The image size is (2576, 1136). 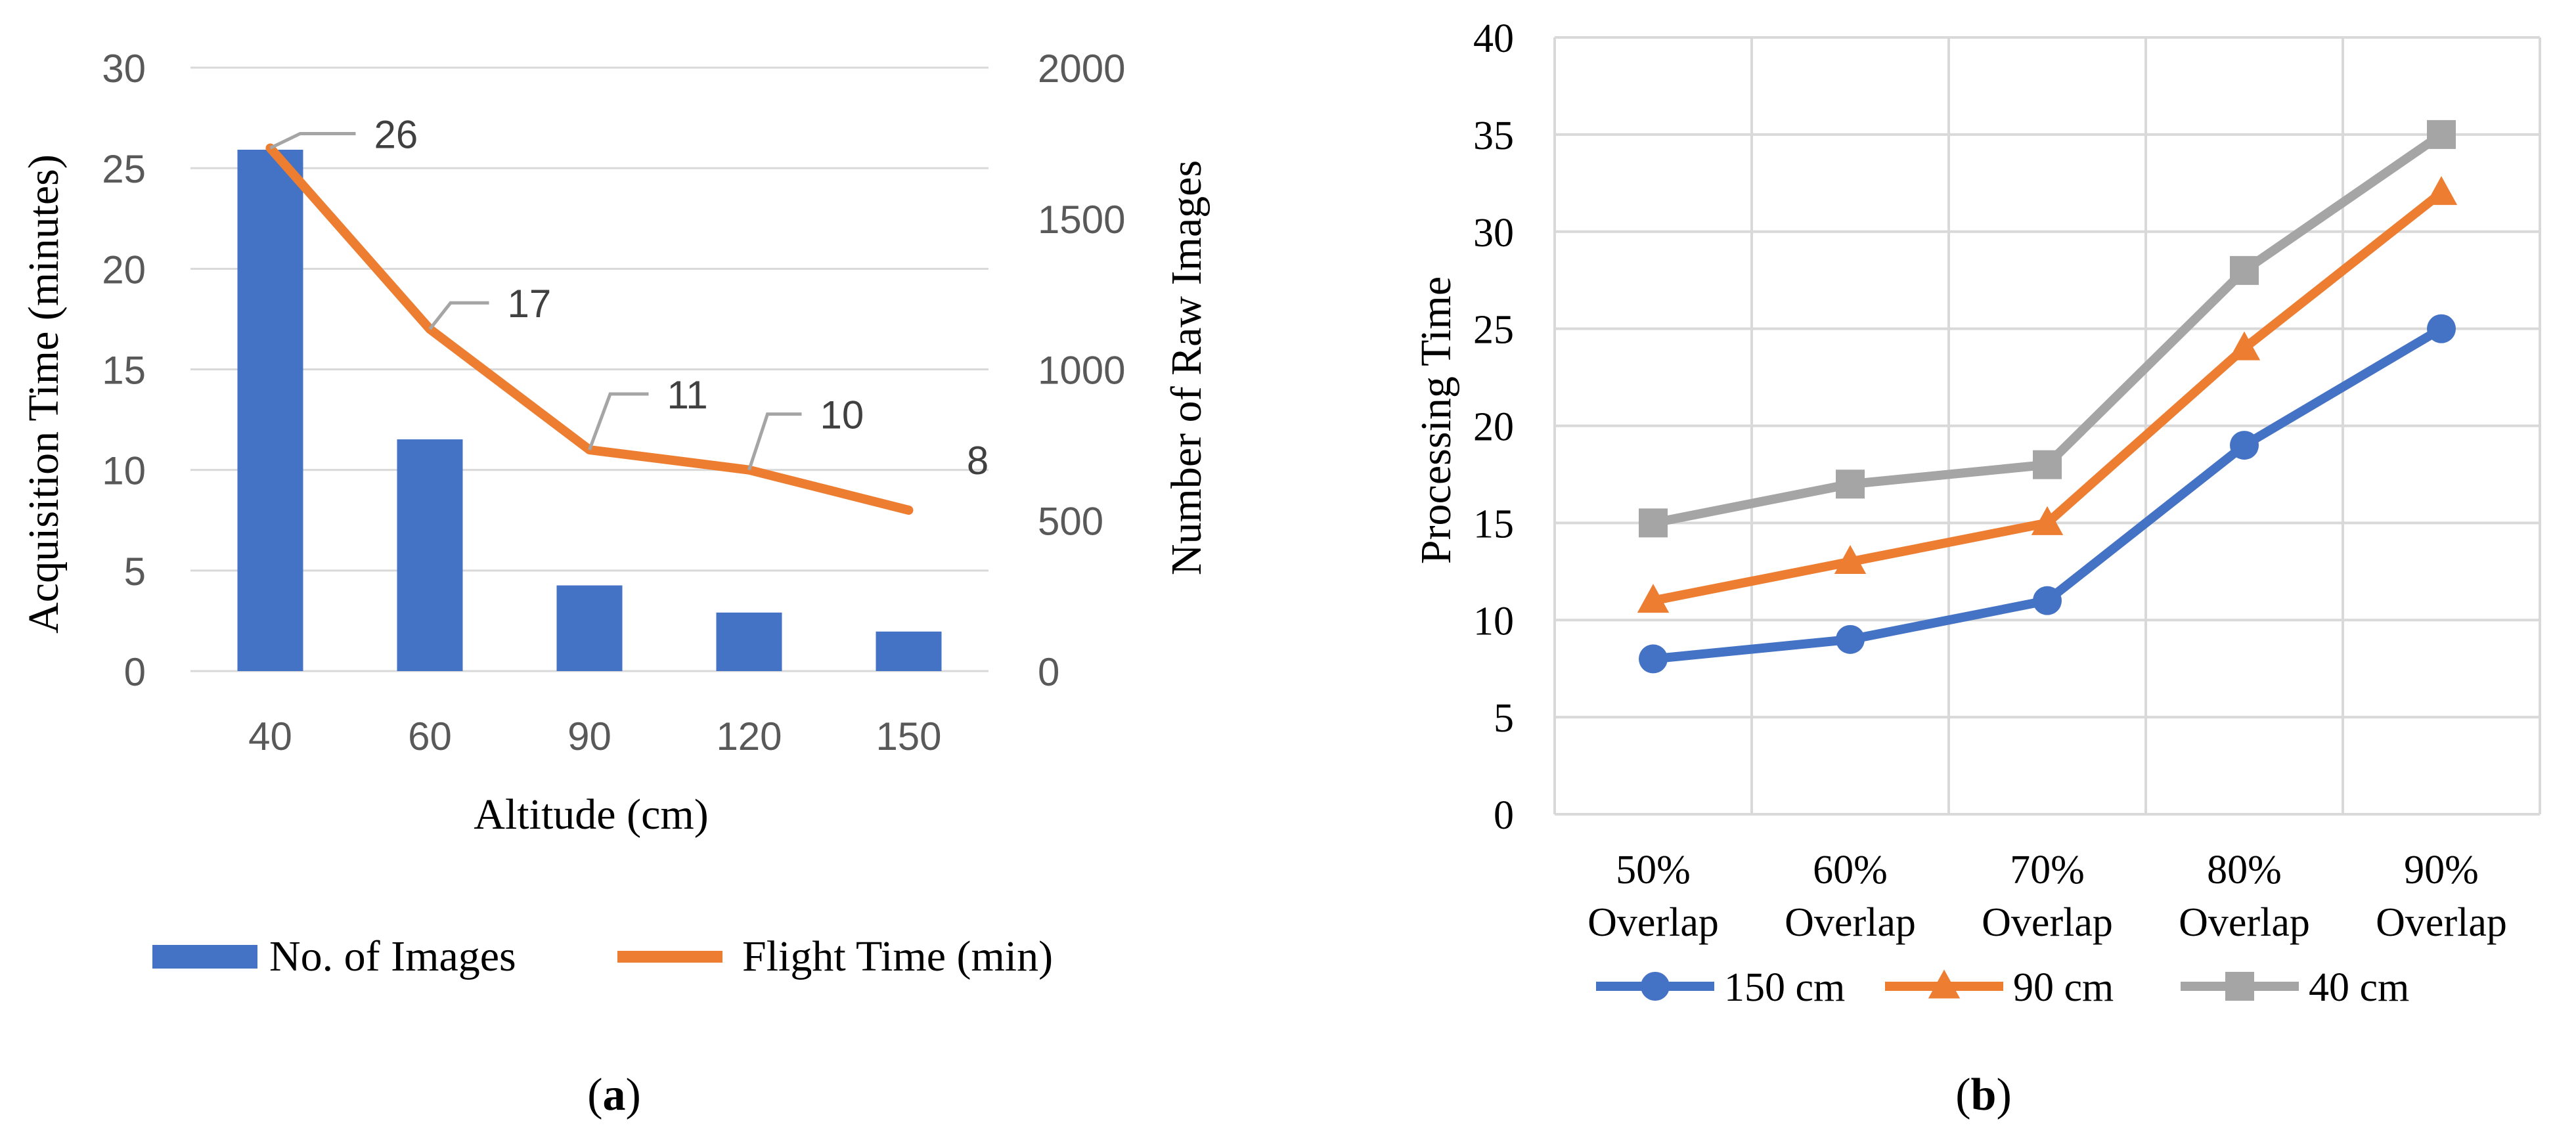 What do you see at coordinates (44, 394) in the screenshot?
I see `chart-a-y-axis-label: Acquisition Time (minutes)` at bounding box center [44, 394].